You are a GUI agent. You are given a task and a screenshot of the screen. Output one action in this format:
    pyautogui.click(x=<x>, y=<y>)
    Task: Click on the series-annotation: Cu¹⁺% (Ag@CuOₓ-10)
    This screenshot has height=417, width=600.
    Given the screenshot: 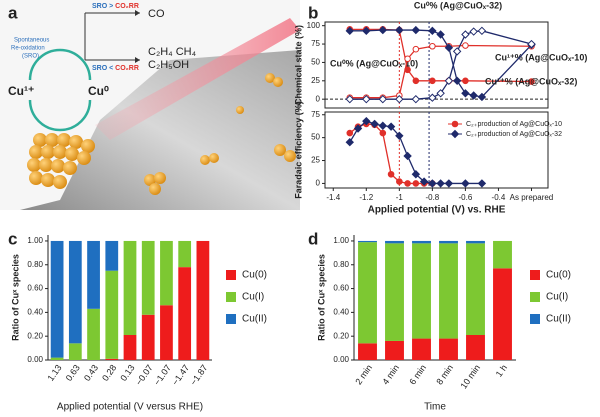 What is the action you would take?
    pyautogui.click(x=541, y=57)
    